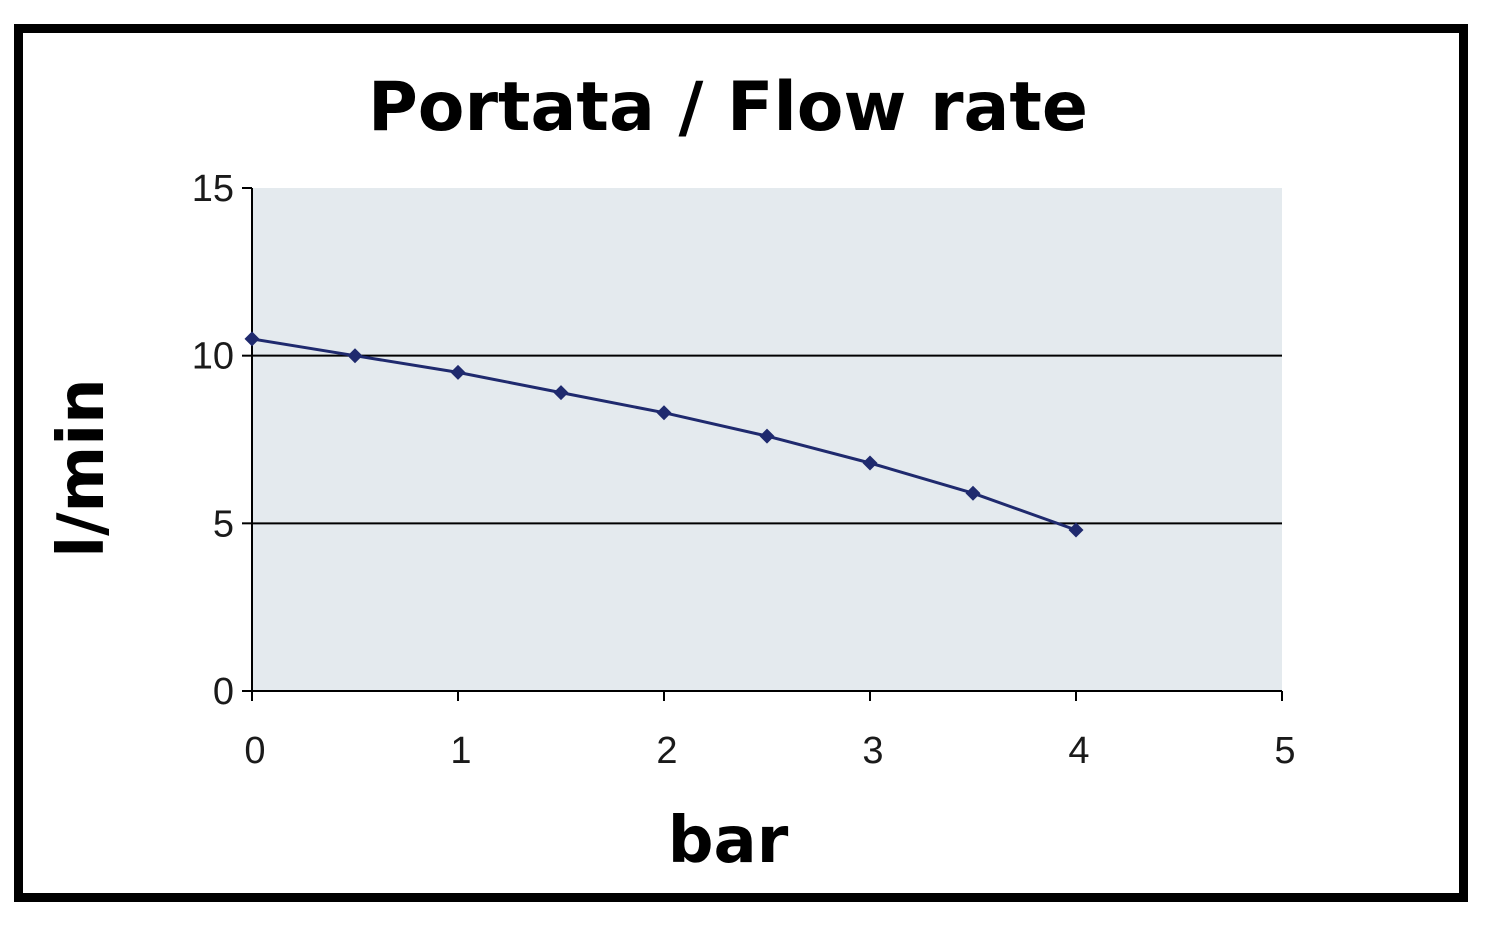  What do you see at coordinates (666, 751) in the screenshot?
I see `x-tick-label: 2` at bounding box center [666, 751].